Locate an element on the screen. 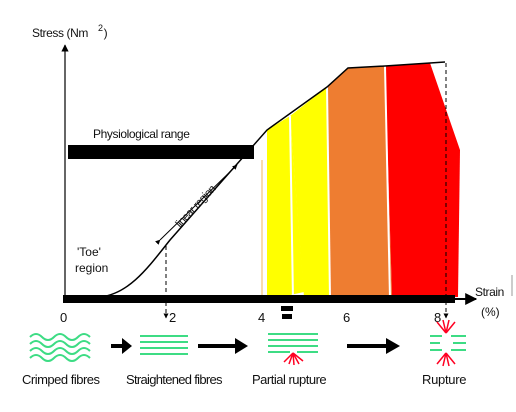 This screenshot has width=516, height=412. x-axis-unit: (%) is located at coordinates (490, 312).